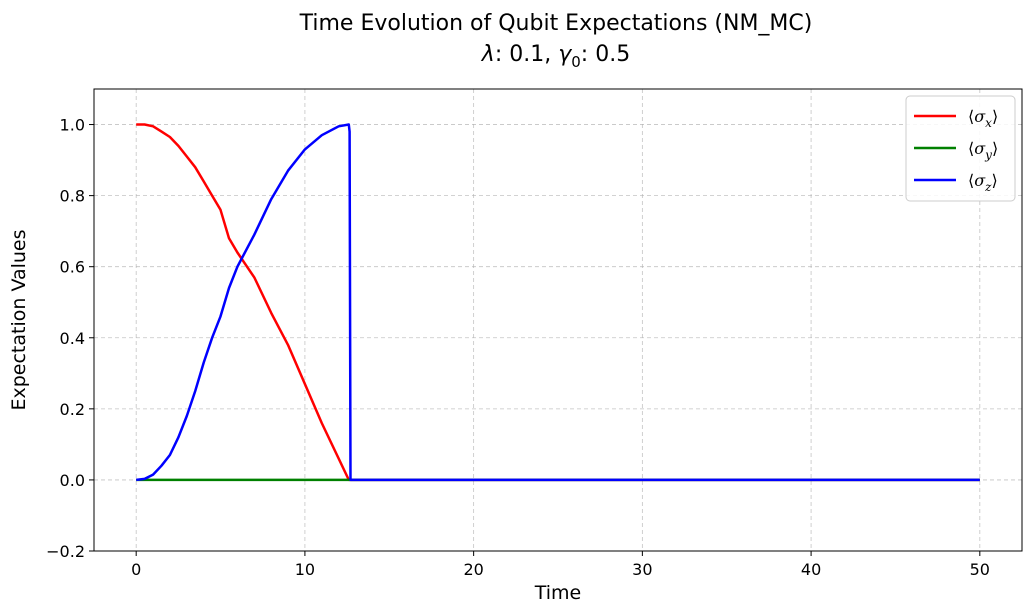 The width and height of the screenshot is (1032, 614). What do you see at coordinates (473, 569) in the screenshot?
I see `x-tick-label: 20` at bounding box center [473, 569].